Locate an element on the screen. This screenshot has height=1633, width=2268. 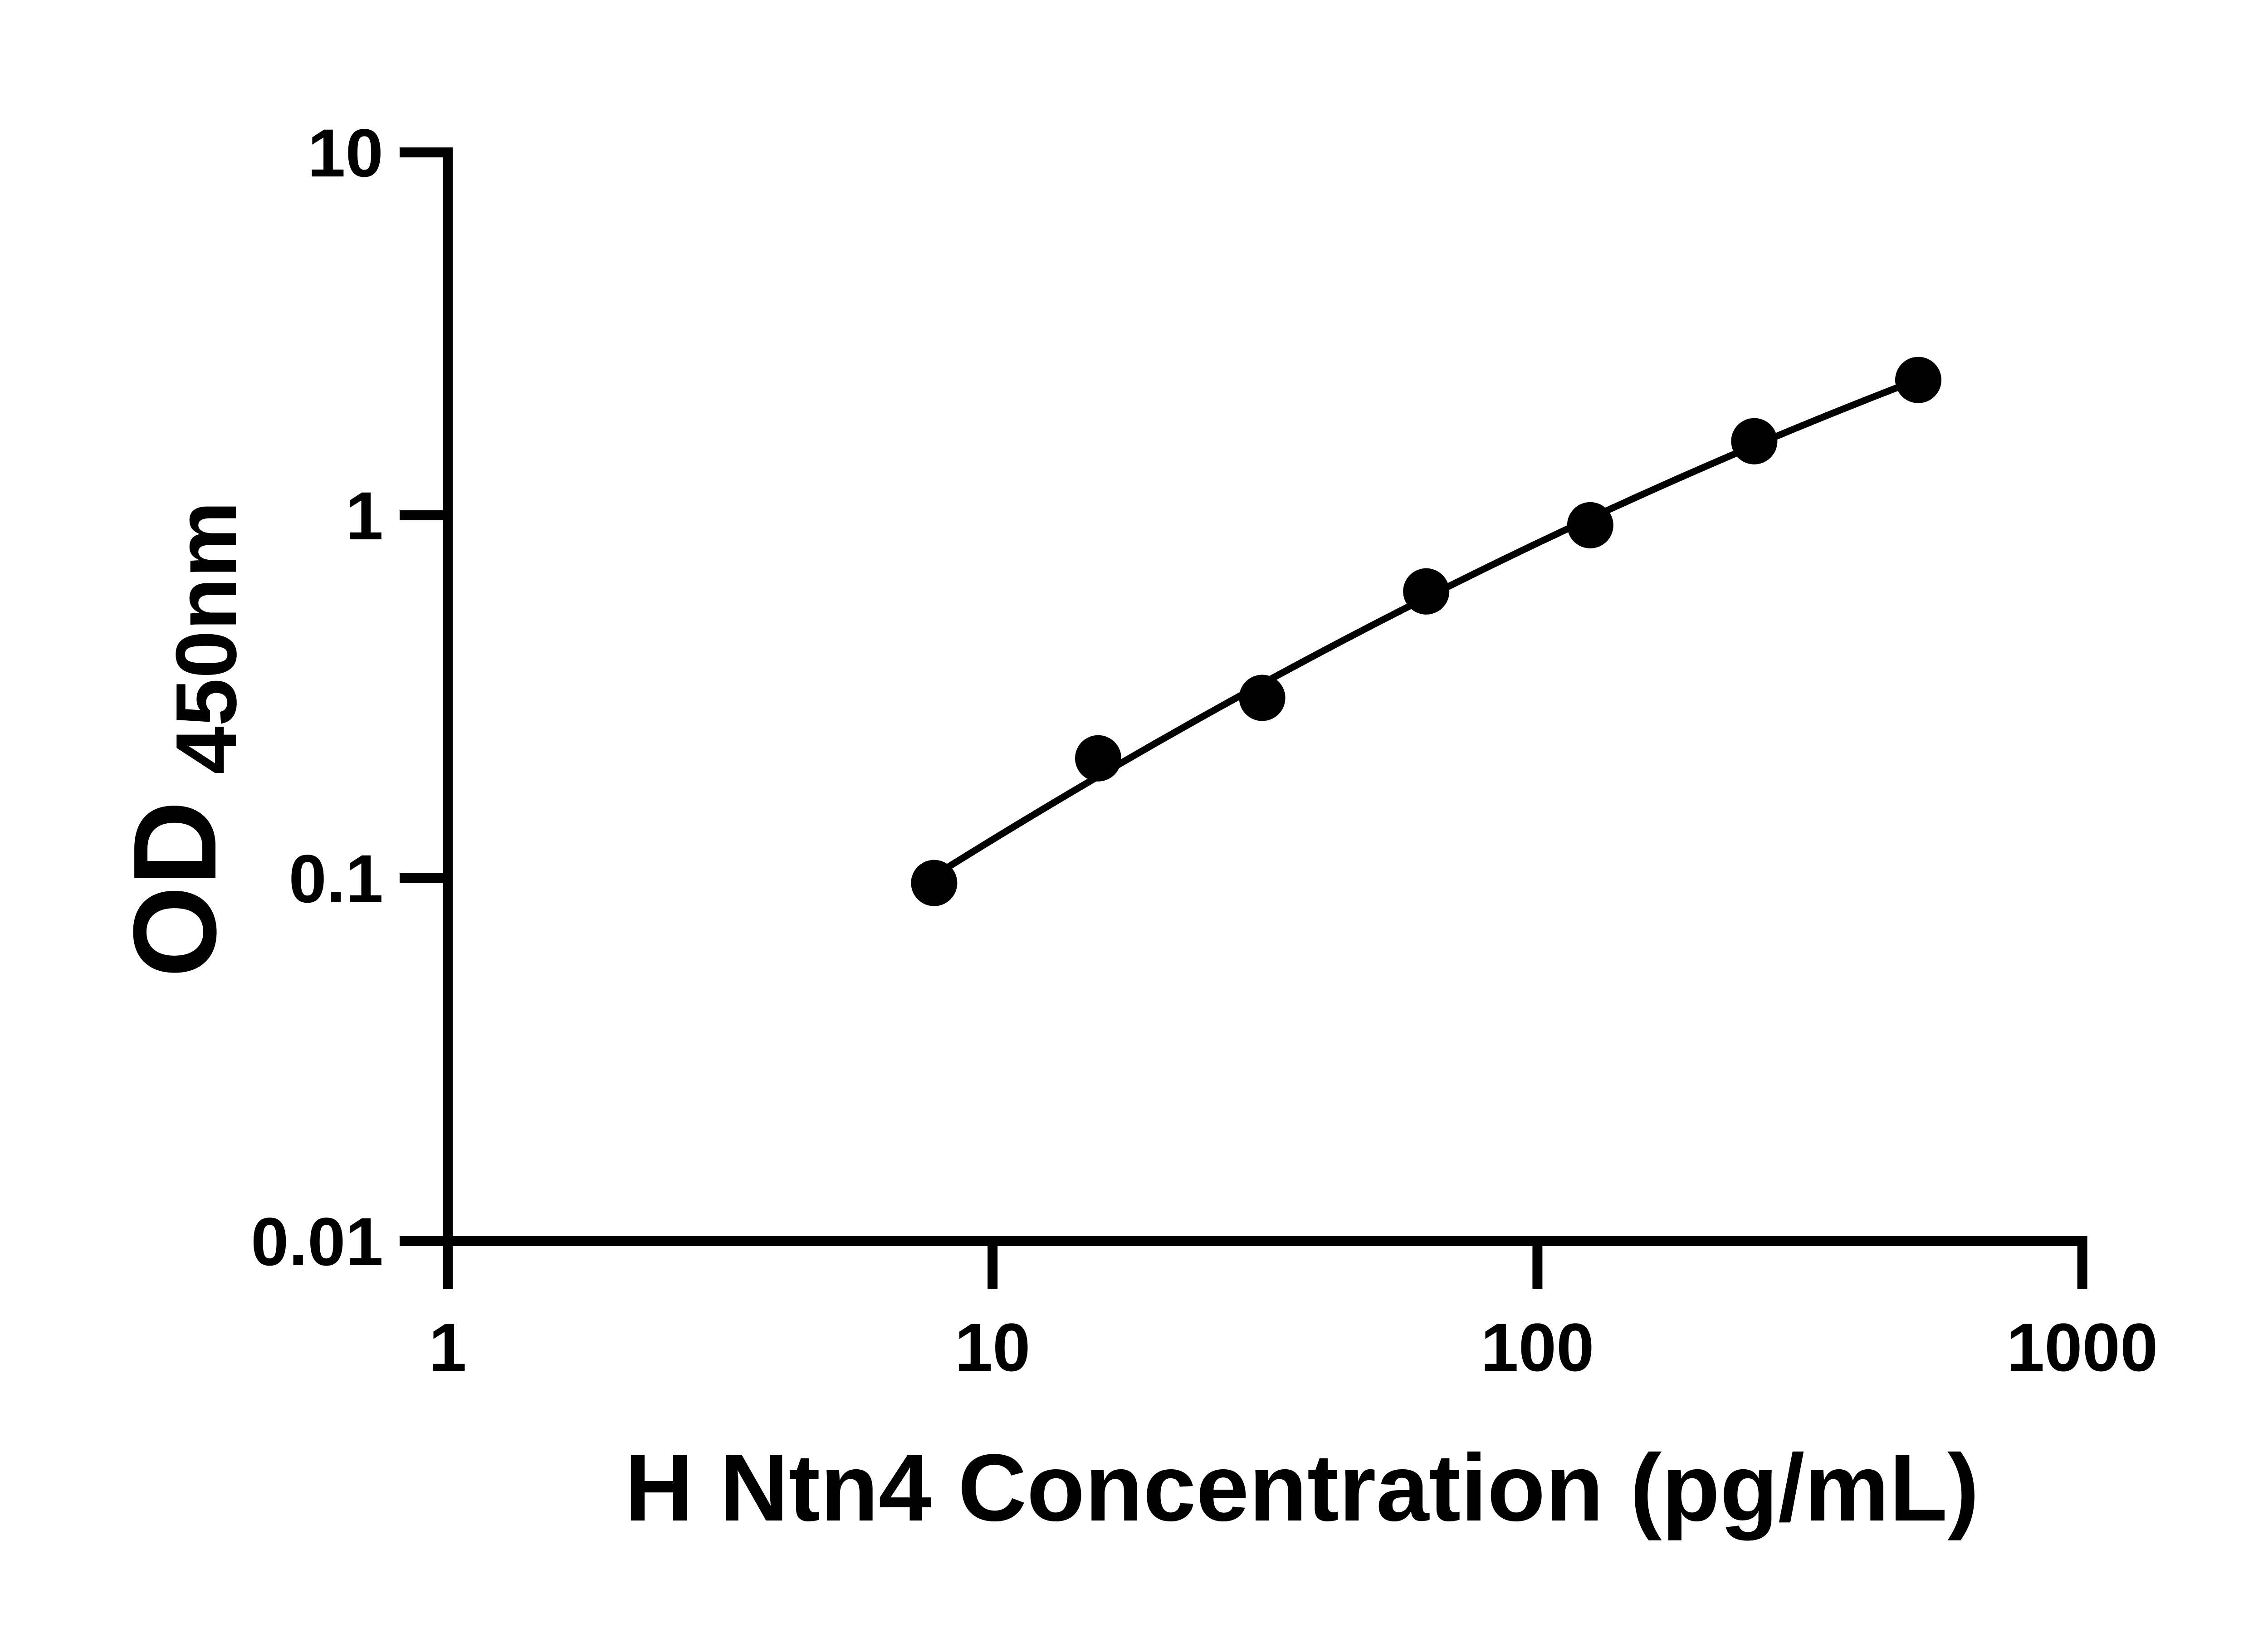
y-axis-title-subscript: 450nm is located at coordinates (206, 637).